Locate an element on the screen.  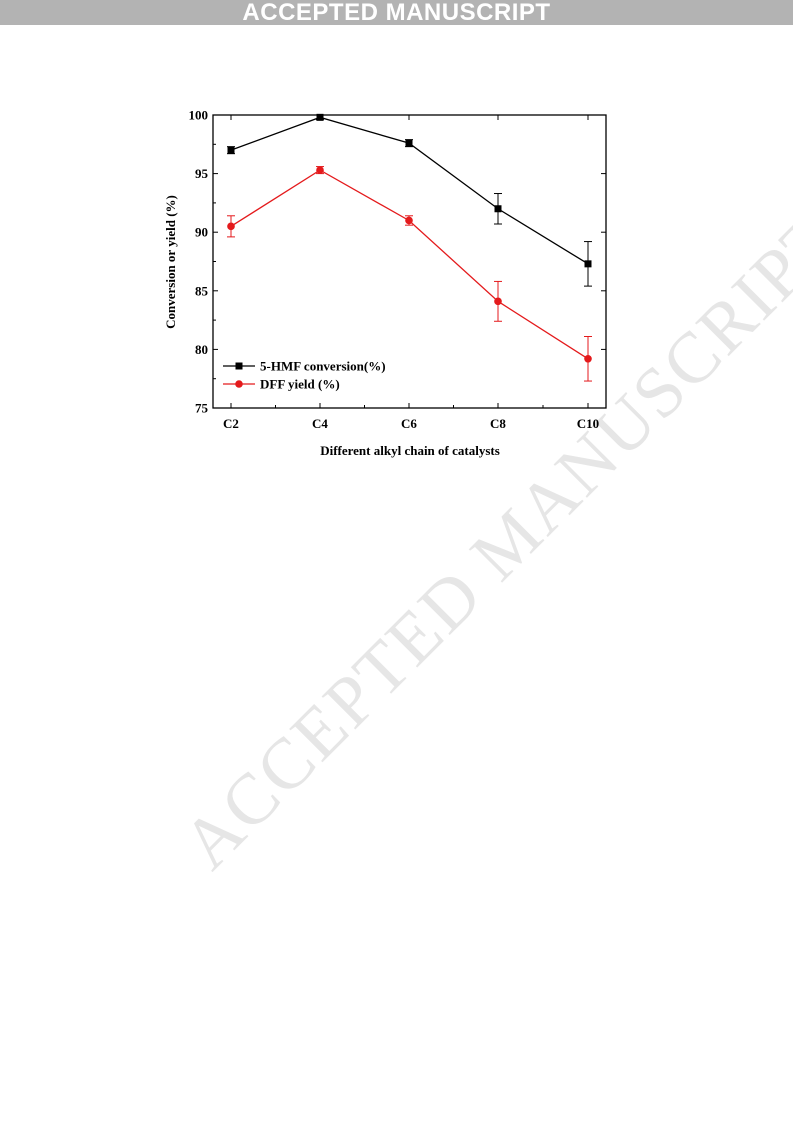
x-tick-label: C4 is located at coordinates (320, 423).